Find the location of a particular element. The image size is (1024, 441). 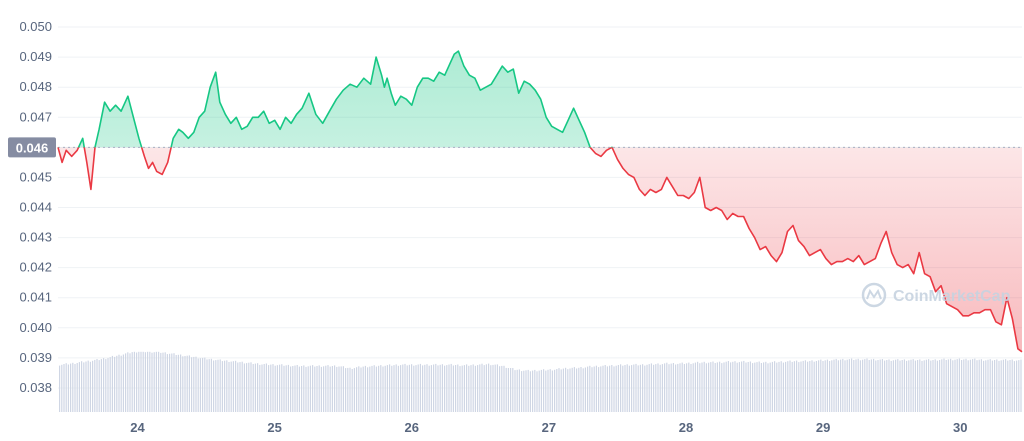

y-tick-label: 0.044 is located at coordinates (35, 206).